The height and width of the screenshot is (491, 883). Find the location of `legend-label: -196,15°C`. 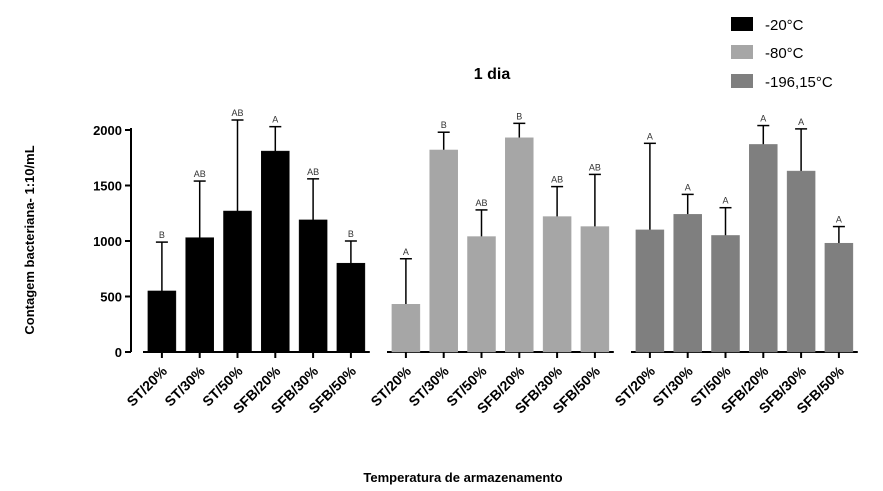

legend-label: -196,15°C is located at coordinates (799, 82).